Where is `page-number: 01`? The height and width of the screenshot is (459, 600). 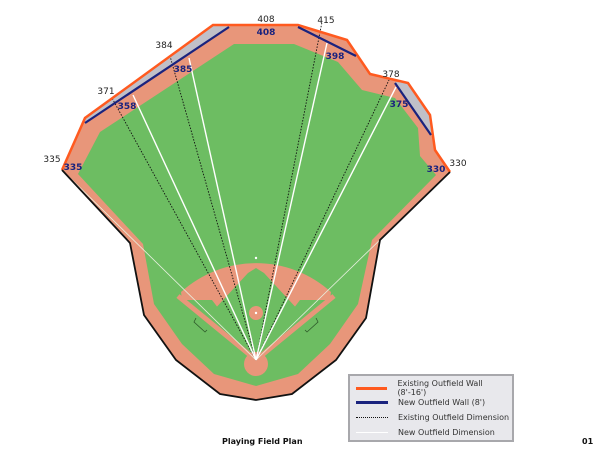
page-number: 01 is located at coordinates (588, 441).